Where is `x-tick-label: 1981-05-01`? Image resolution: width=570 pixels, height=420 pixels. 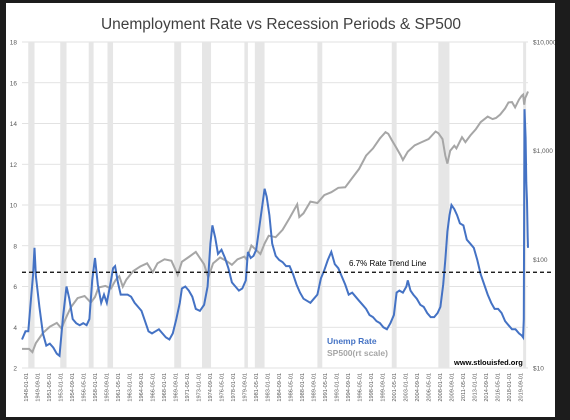
x-tick-label: 1981-05-01 is located at coordinates (257, 387).